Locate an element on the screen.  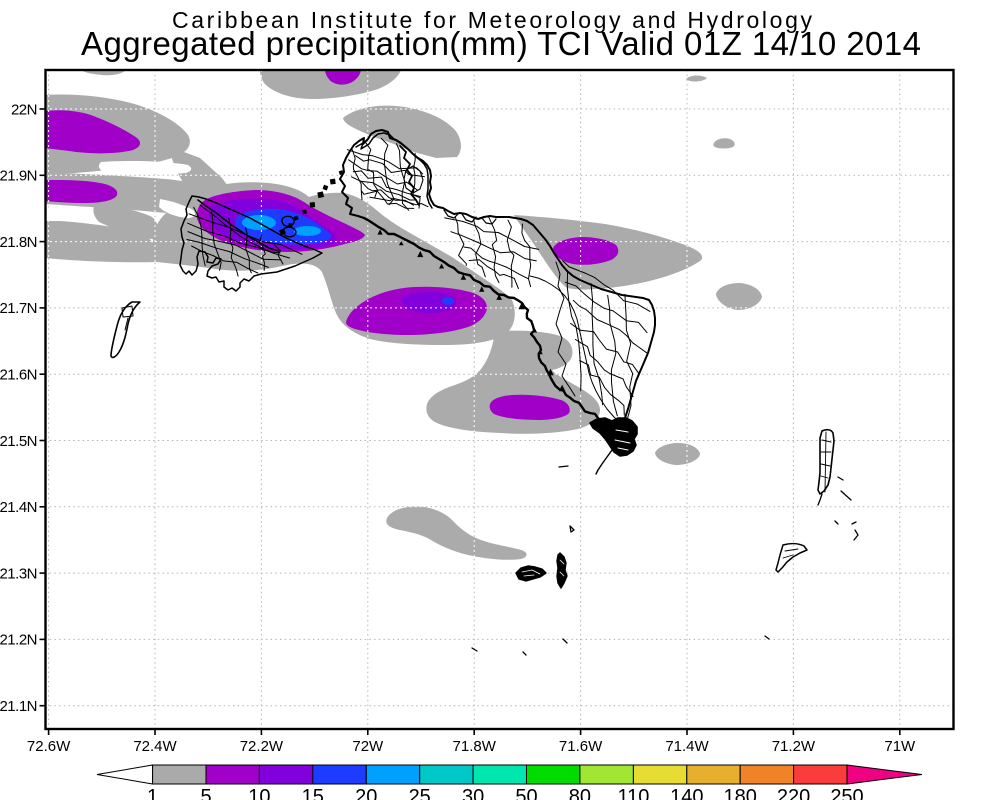
svg-text: 21.4N is located at coordinates (18, 507).